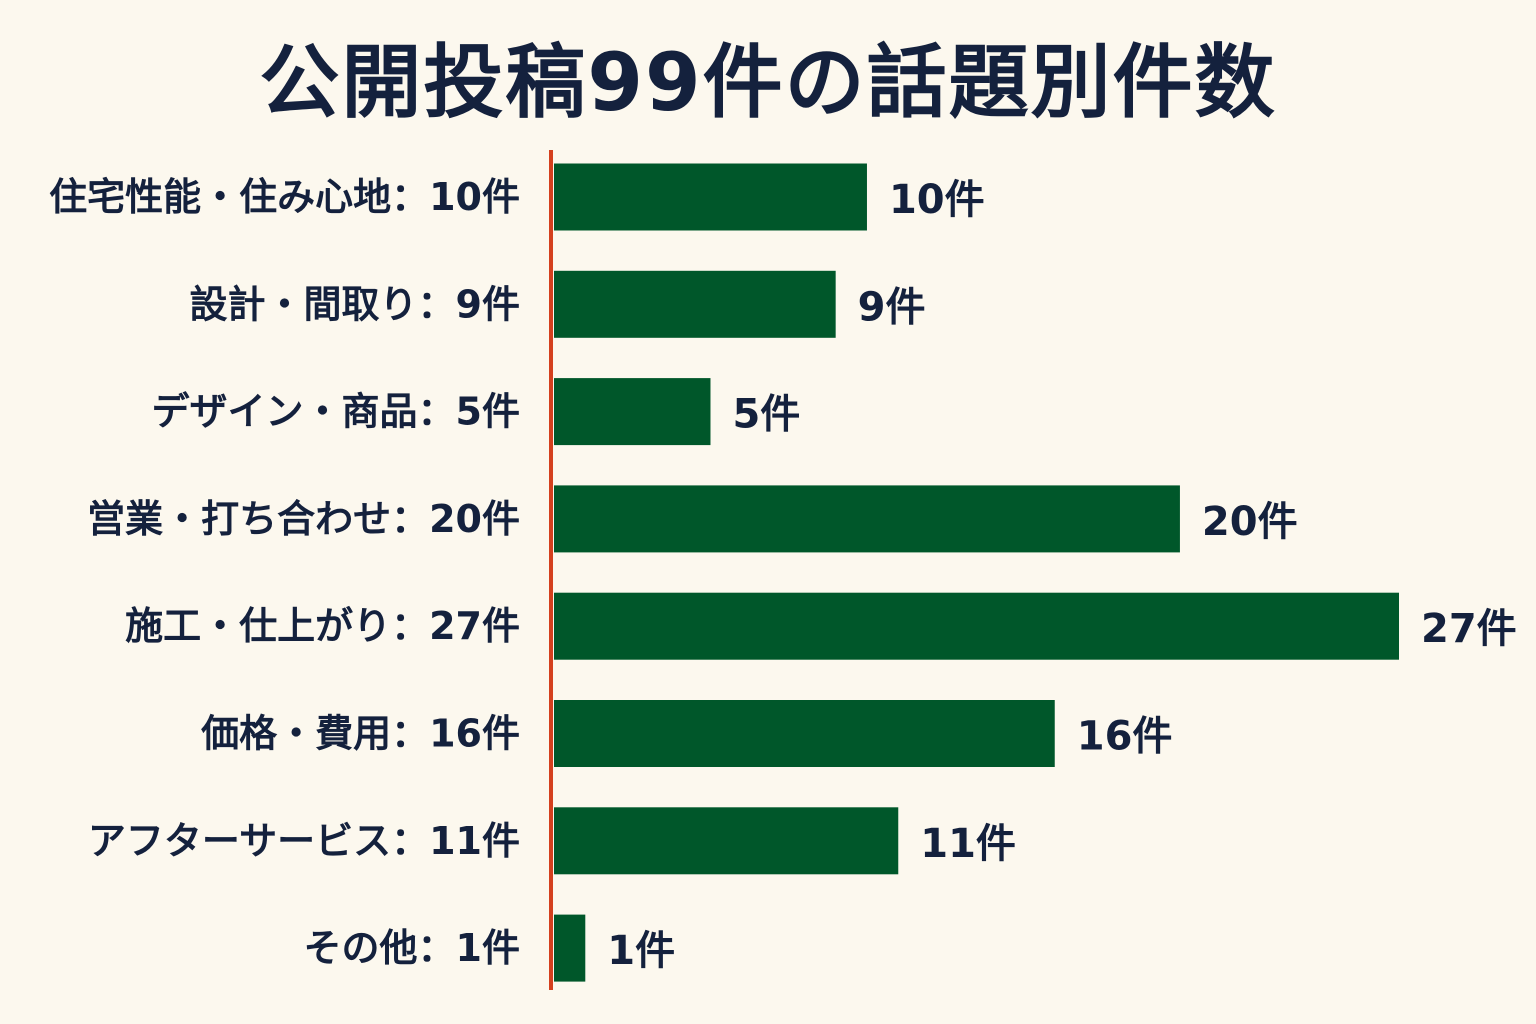 The image size is (1536, 1024). I want to click on value-label-5: 27件, so click(1469, 629).